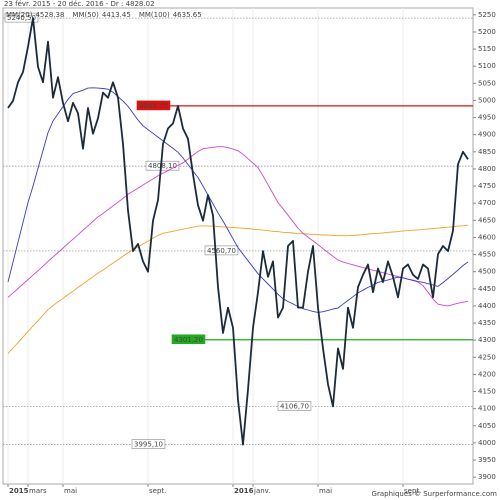 This screenshot has width=500, height=500. I want to click on y-tick-label: 5000, so click(487, 100).